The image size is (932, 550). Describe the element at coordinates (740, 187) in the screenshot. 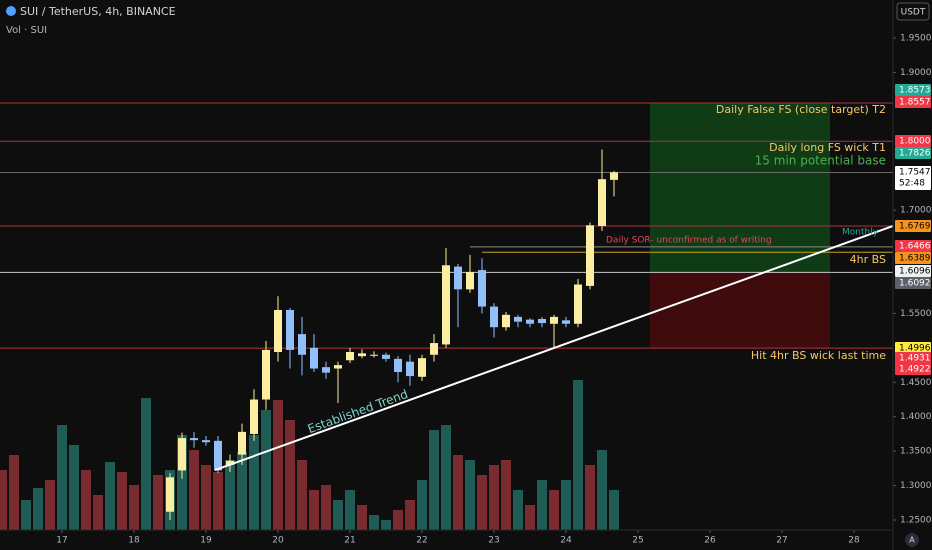

I see `profit-zone` at that location.